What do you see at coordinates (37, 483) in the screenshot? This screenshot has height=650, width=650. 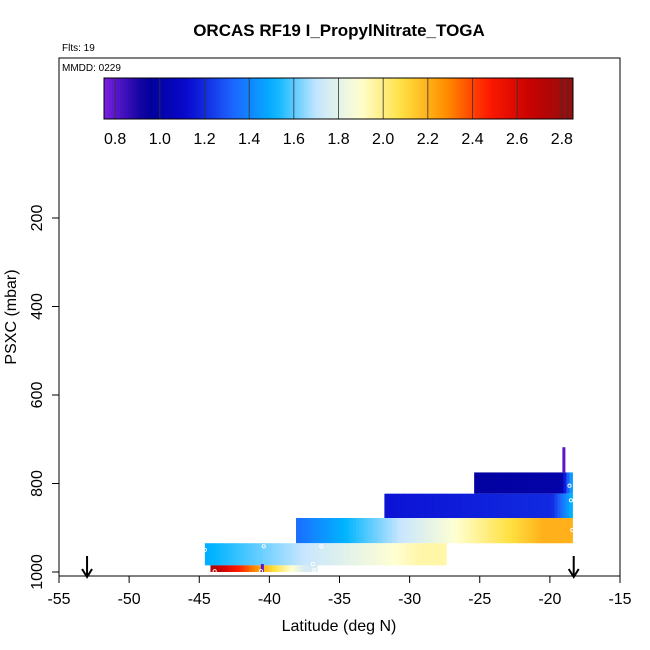 I see `y-tick-label: 800` at bounding box center [37, 483].